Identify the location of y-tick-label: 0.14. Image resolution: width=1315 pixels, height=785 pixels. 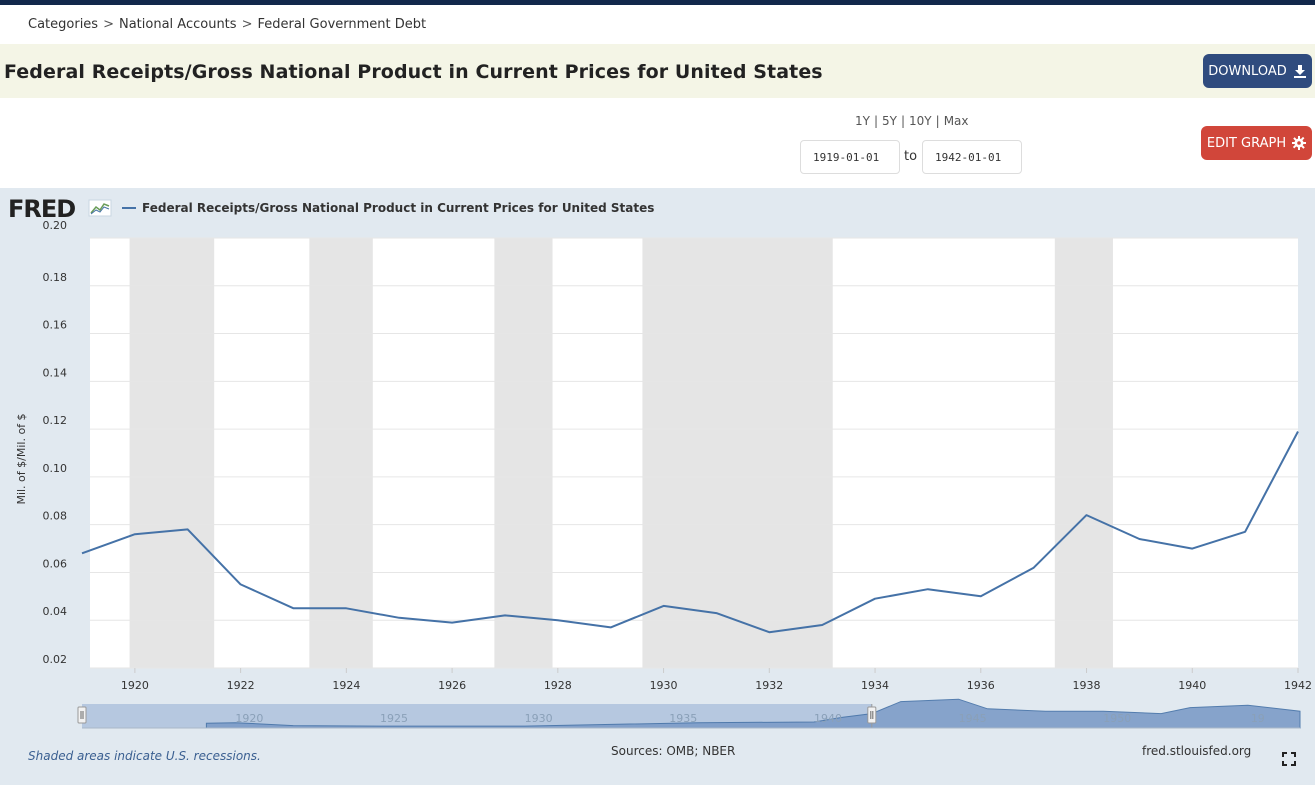
(55, 372).